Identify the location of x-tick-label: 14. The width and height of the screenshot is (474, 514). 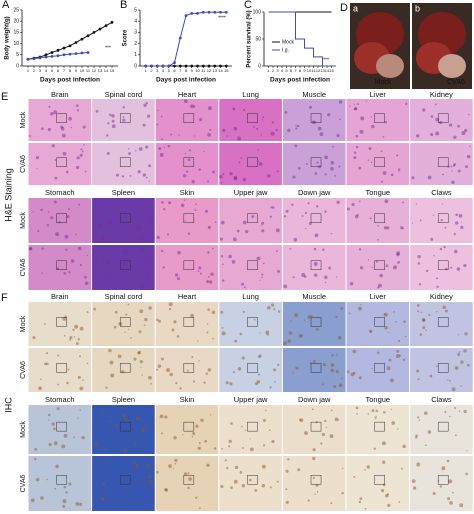
(106, 70).